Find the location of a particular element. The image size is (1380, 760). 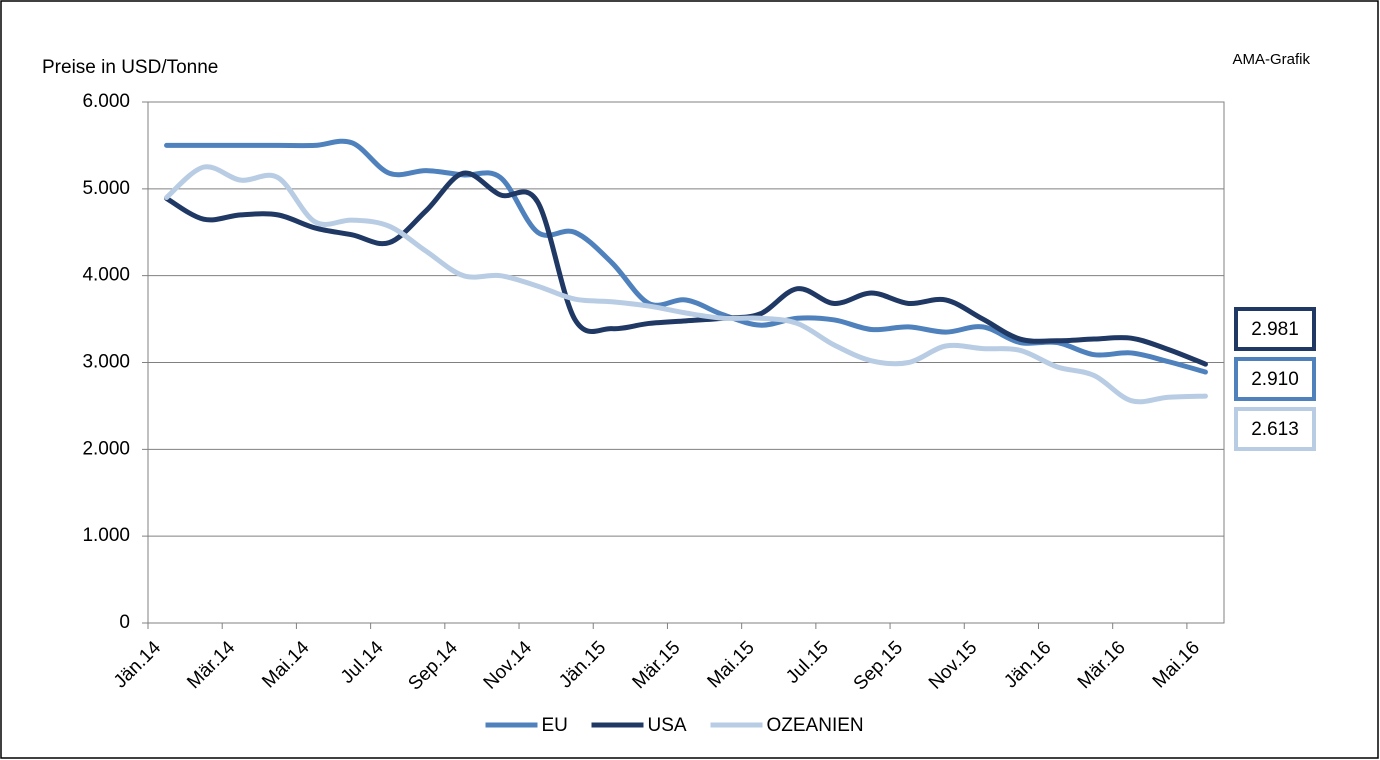

source: AMA-Grafik is located at coordinates (1271, 59).